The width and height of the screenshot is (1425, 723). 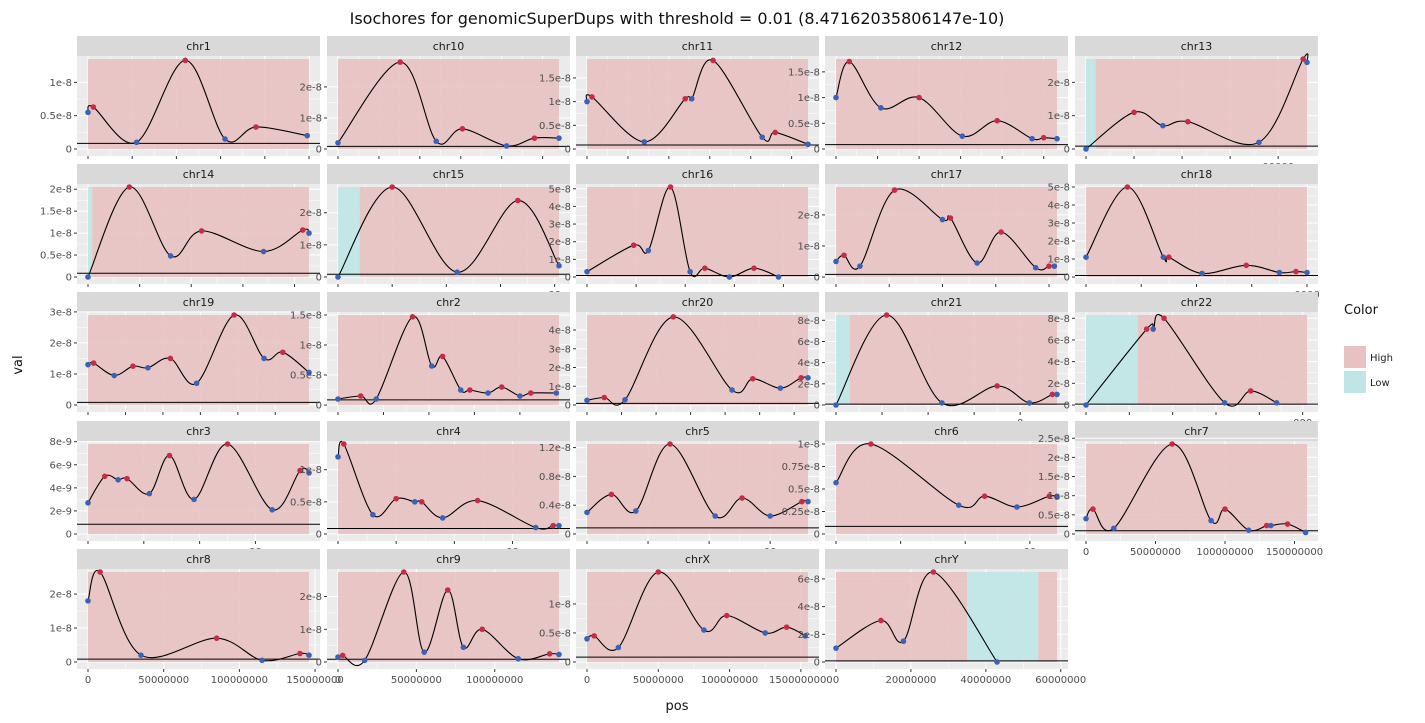 What do you see at coordinates (801, 680) in the screenshot?
I see `x-tick-label: 1500000000` at bounding box center [801, 680].